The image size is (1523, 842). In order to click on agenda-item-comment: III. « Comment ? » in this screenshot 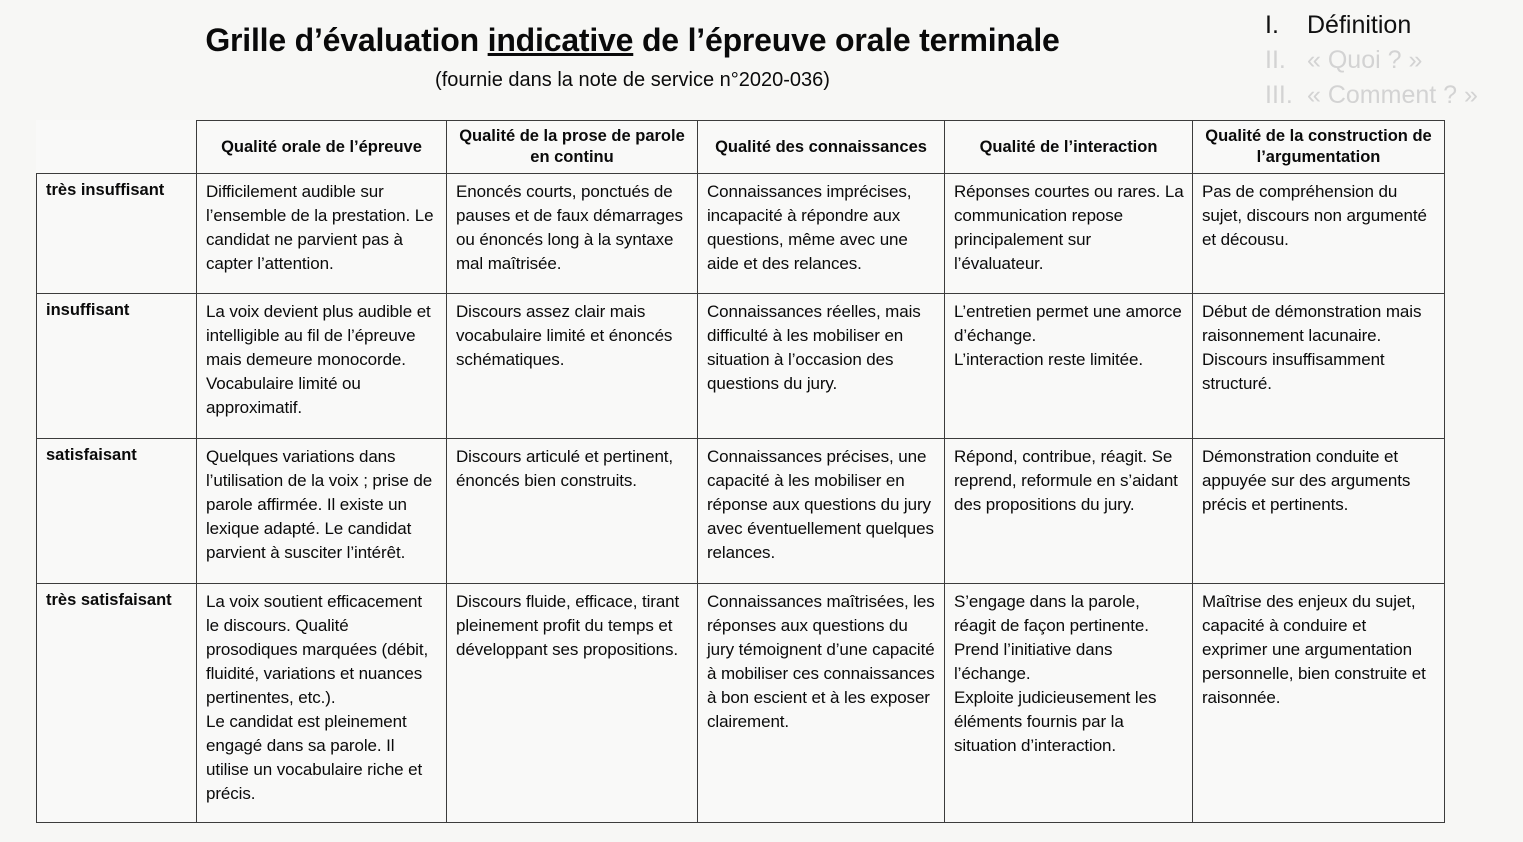, I will do `click(1394, 95)`.